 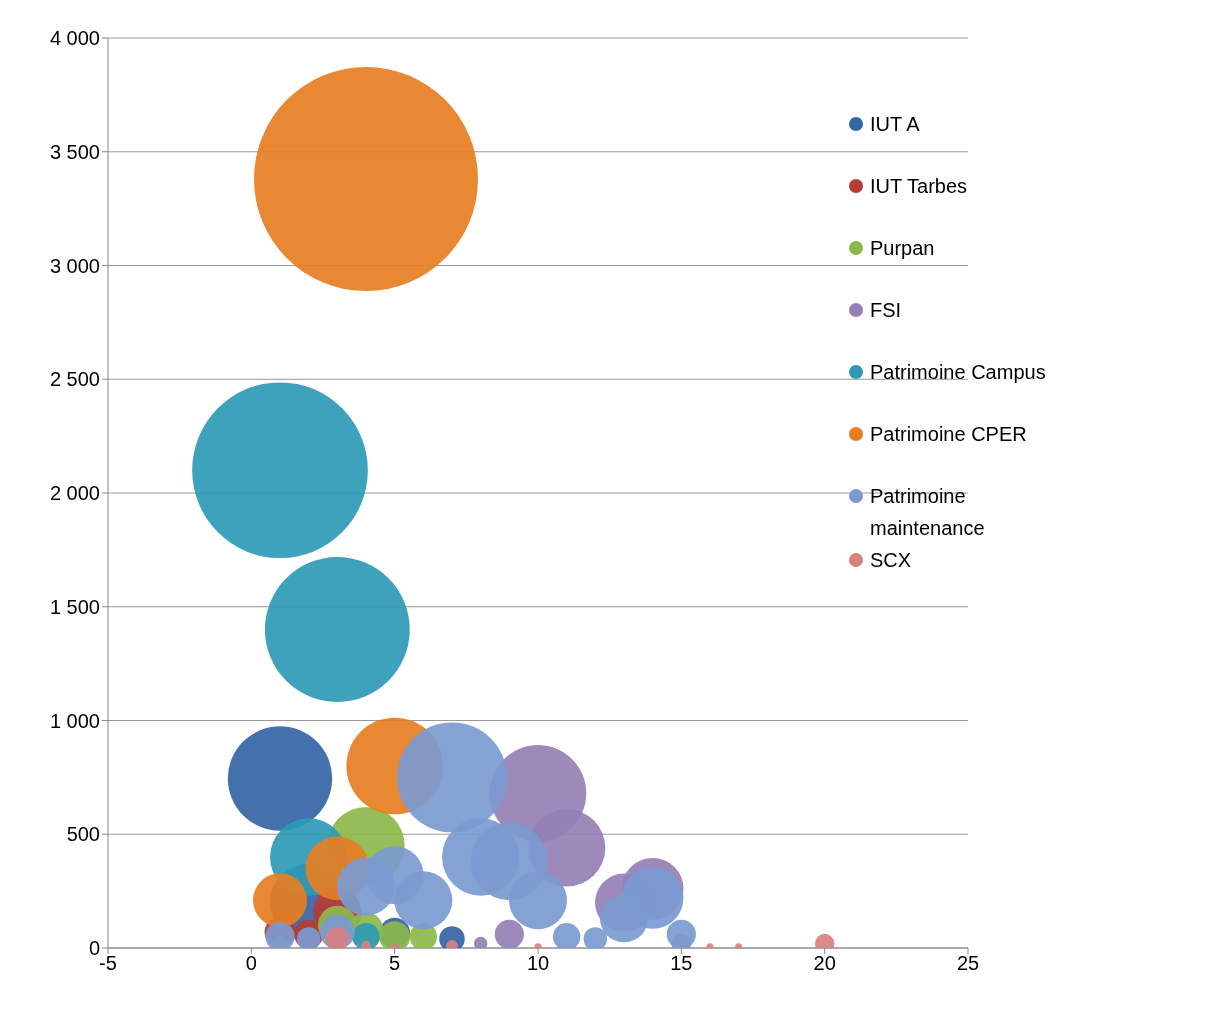 I want to click on legend-label: Patrimoine Campus, so click(x=958, y=372).